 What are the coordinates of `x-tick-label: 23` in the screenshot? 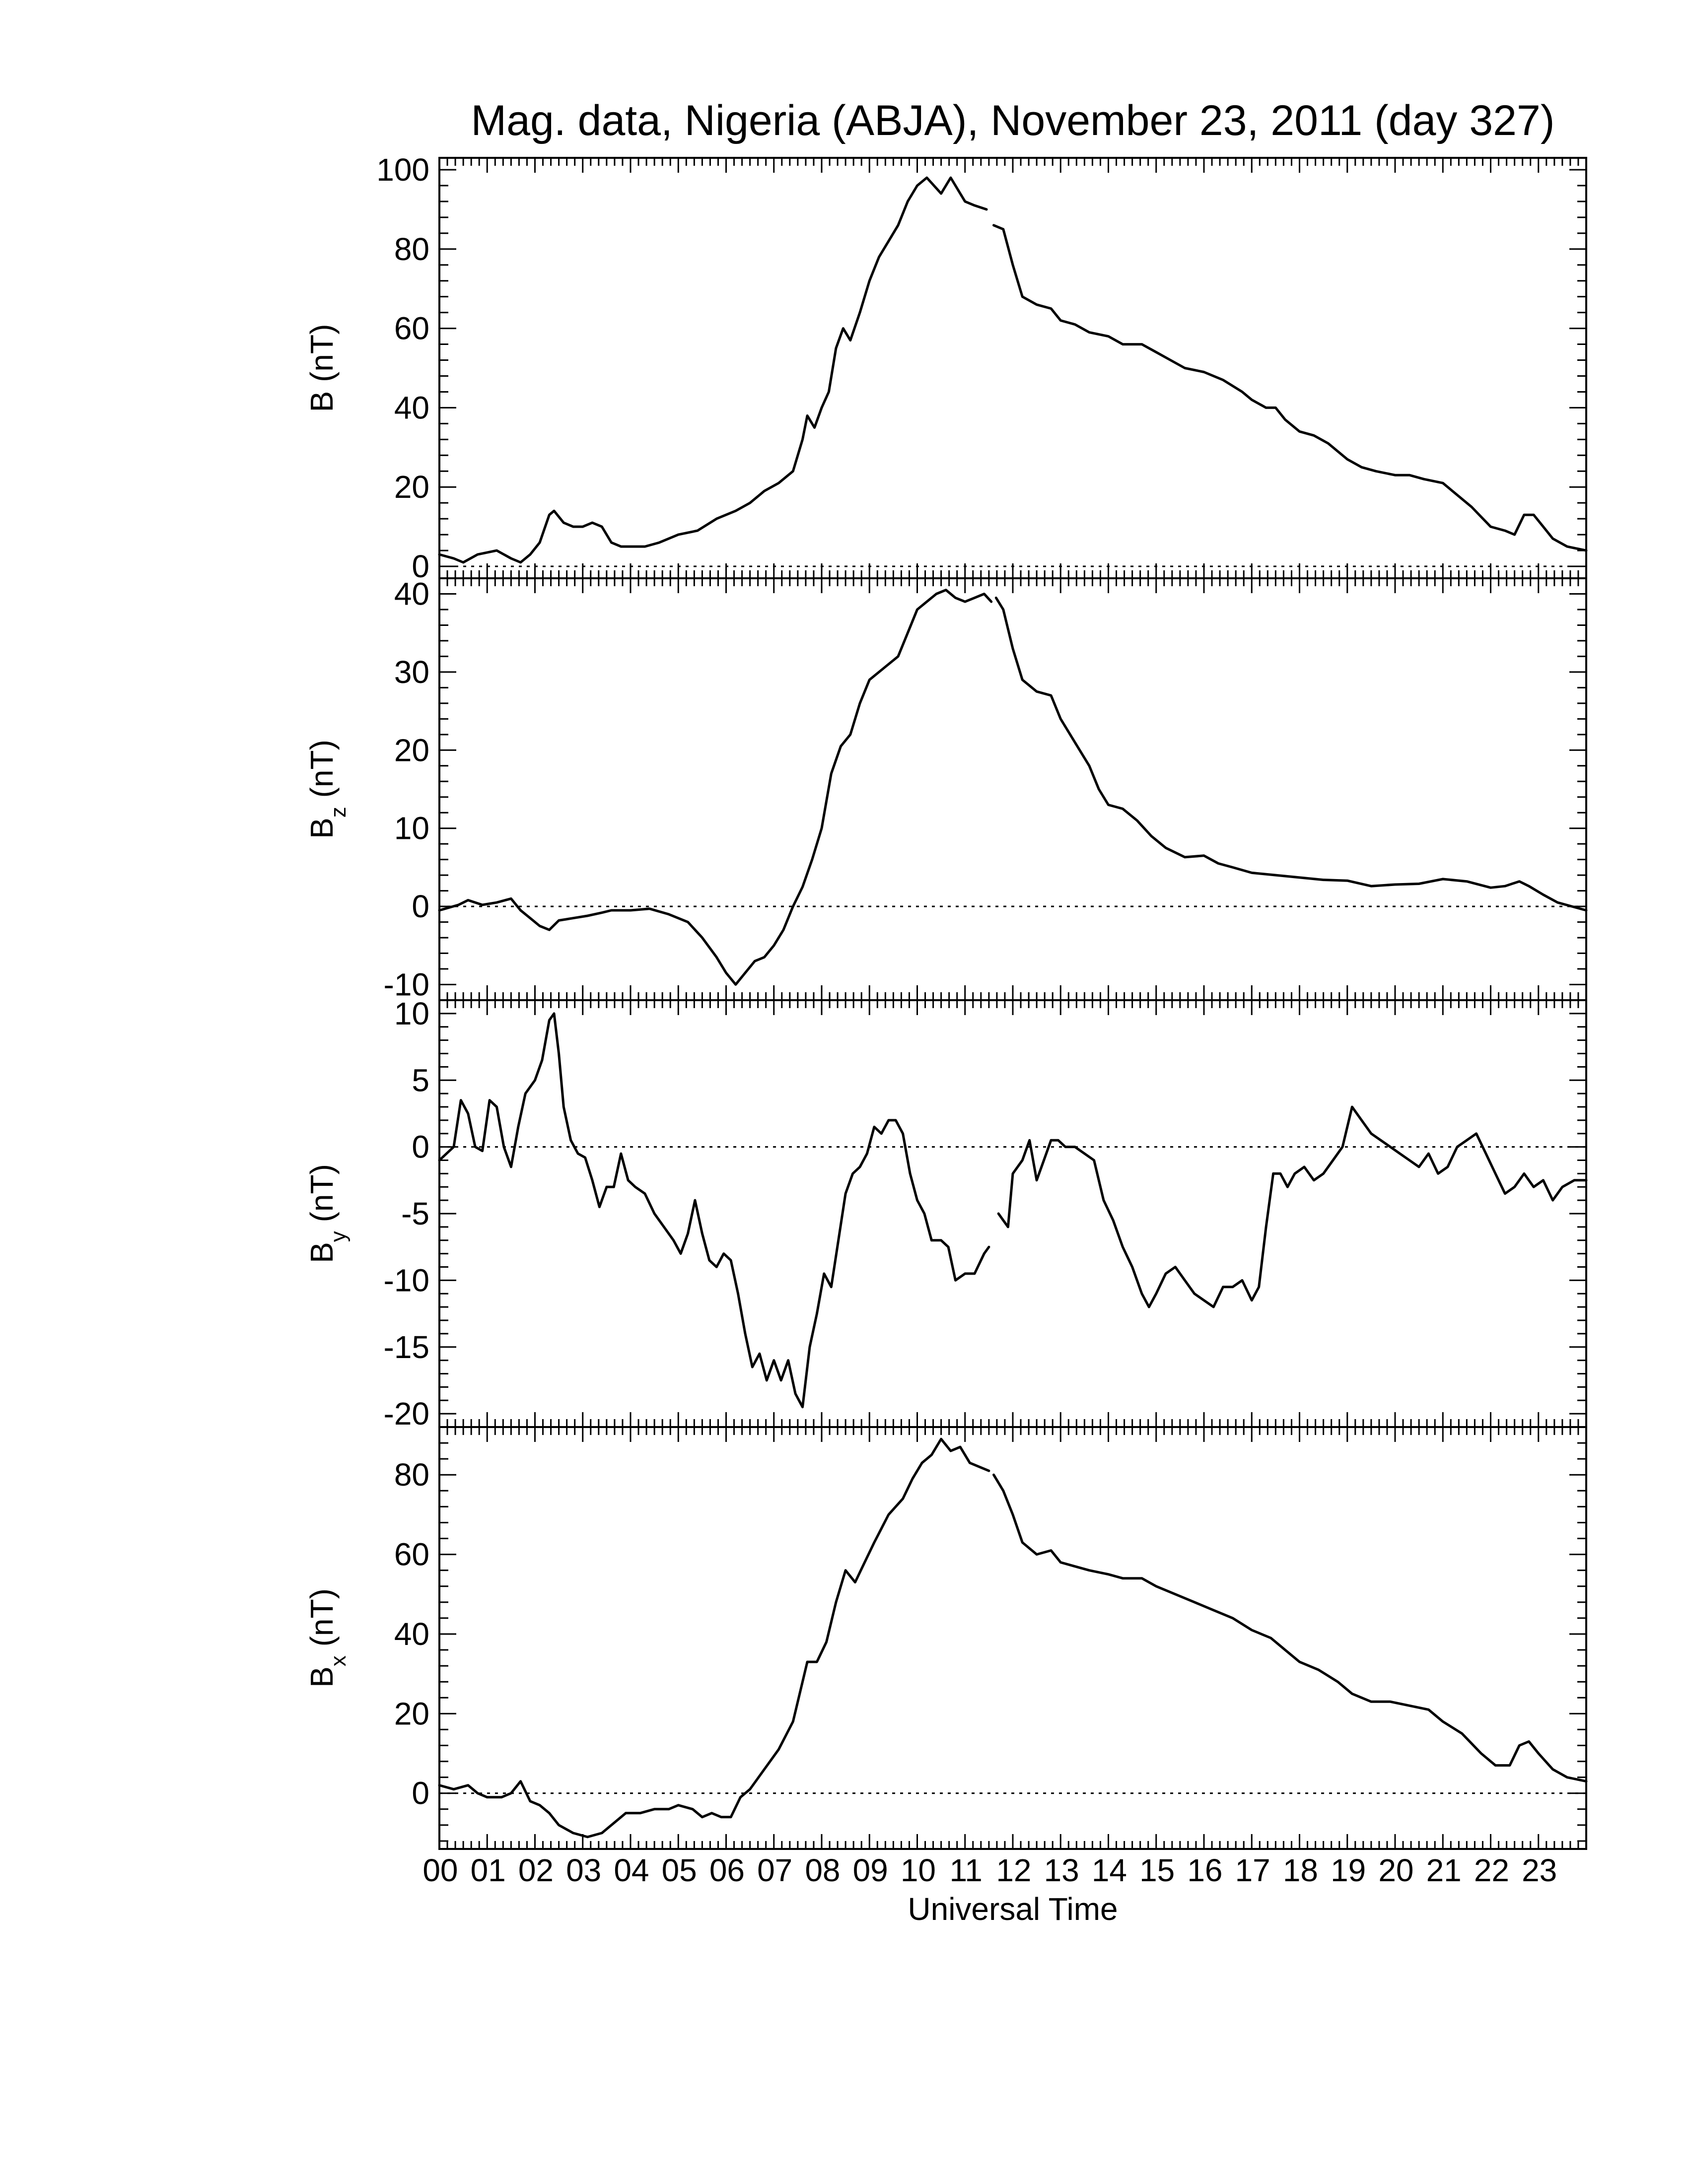 It's located at (1539, 1870).